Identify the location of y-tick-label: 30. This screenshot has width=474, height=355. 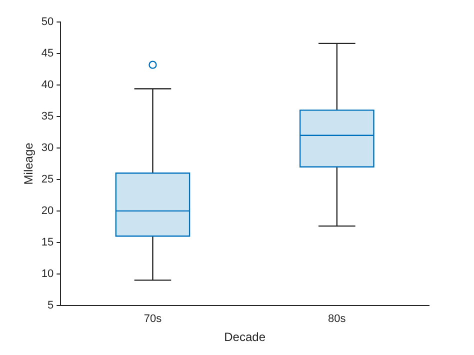
(47, 148).